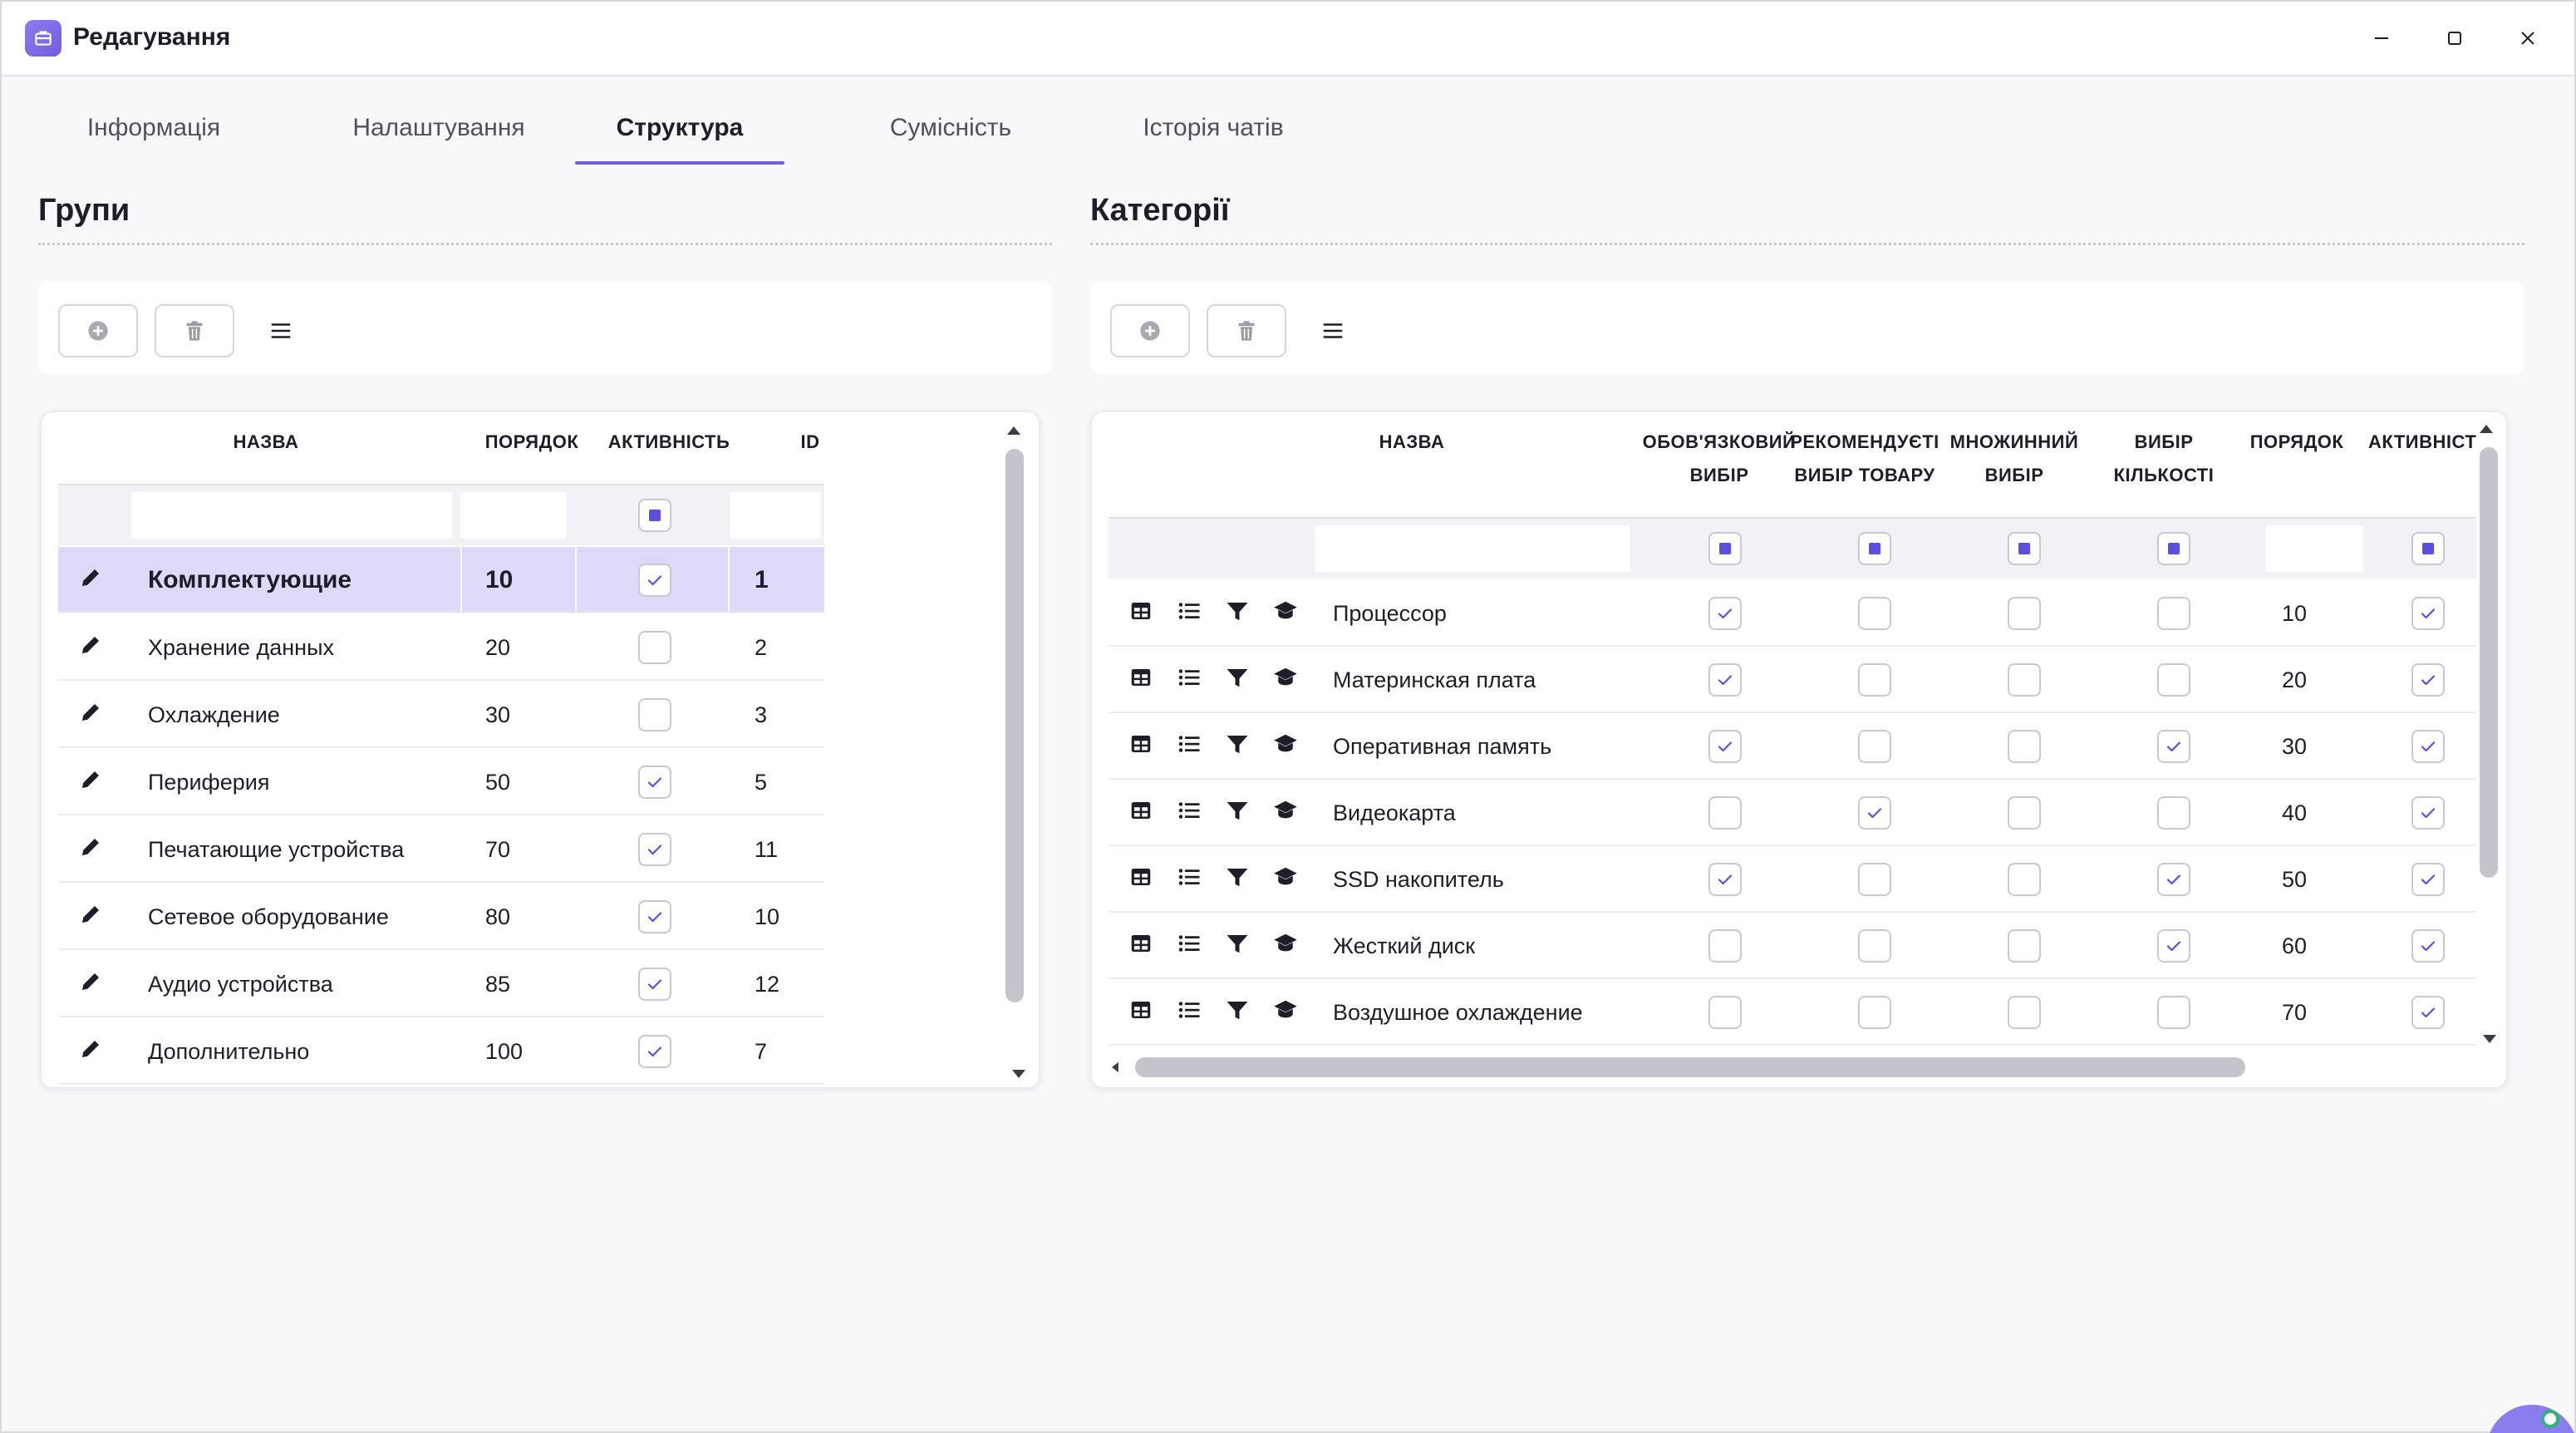 This screenshot has width=2576, height=1433. I want to click on categories-filter-required-checkbox, so click(1725, 548).